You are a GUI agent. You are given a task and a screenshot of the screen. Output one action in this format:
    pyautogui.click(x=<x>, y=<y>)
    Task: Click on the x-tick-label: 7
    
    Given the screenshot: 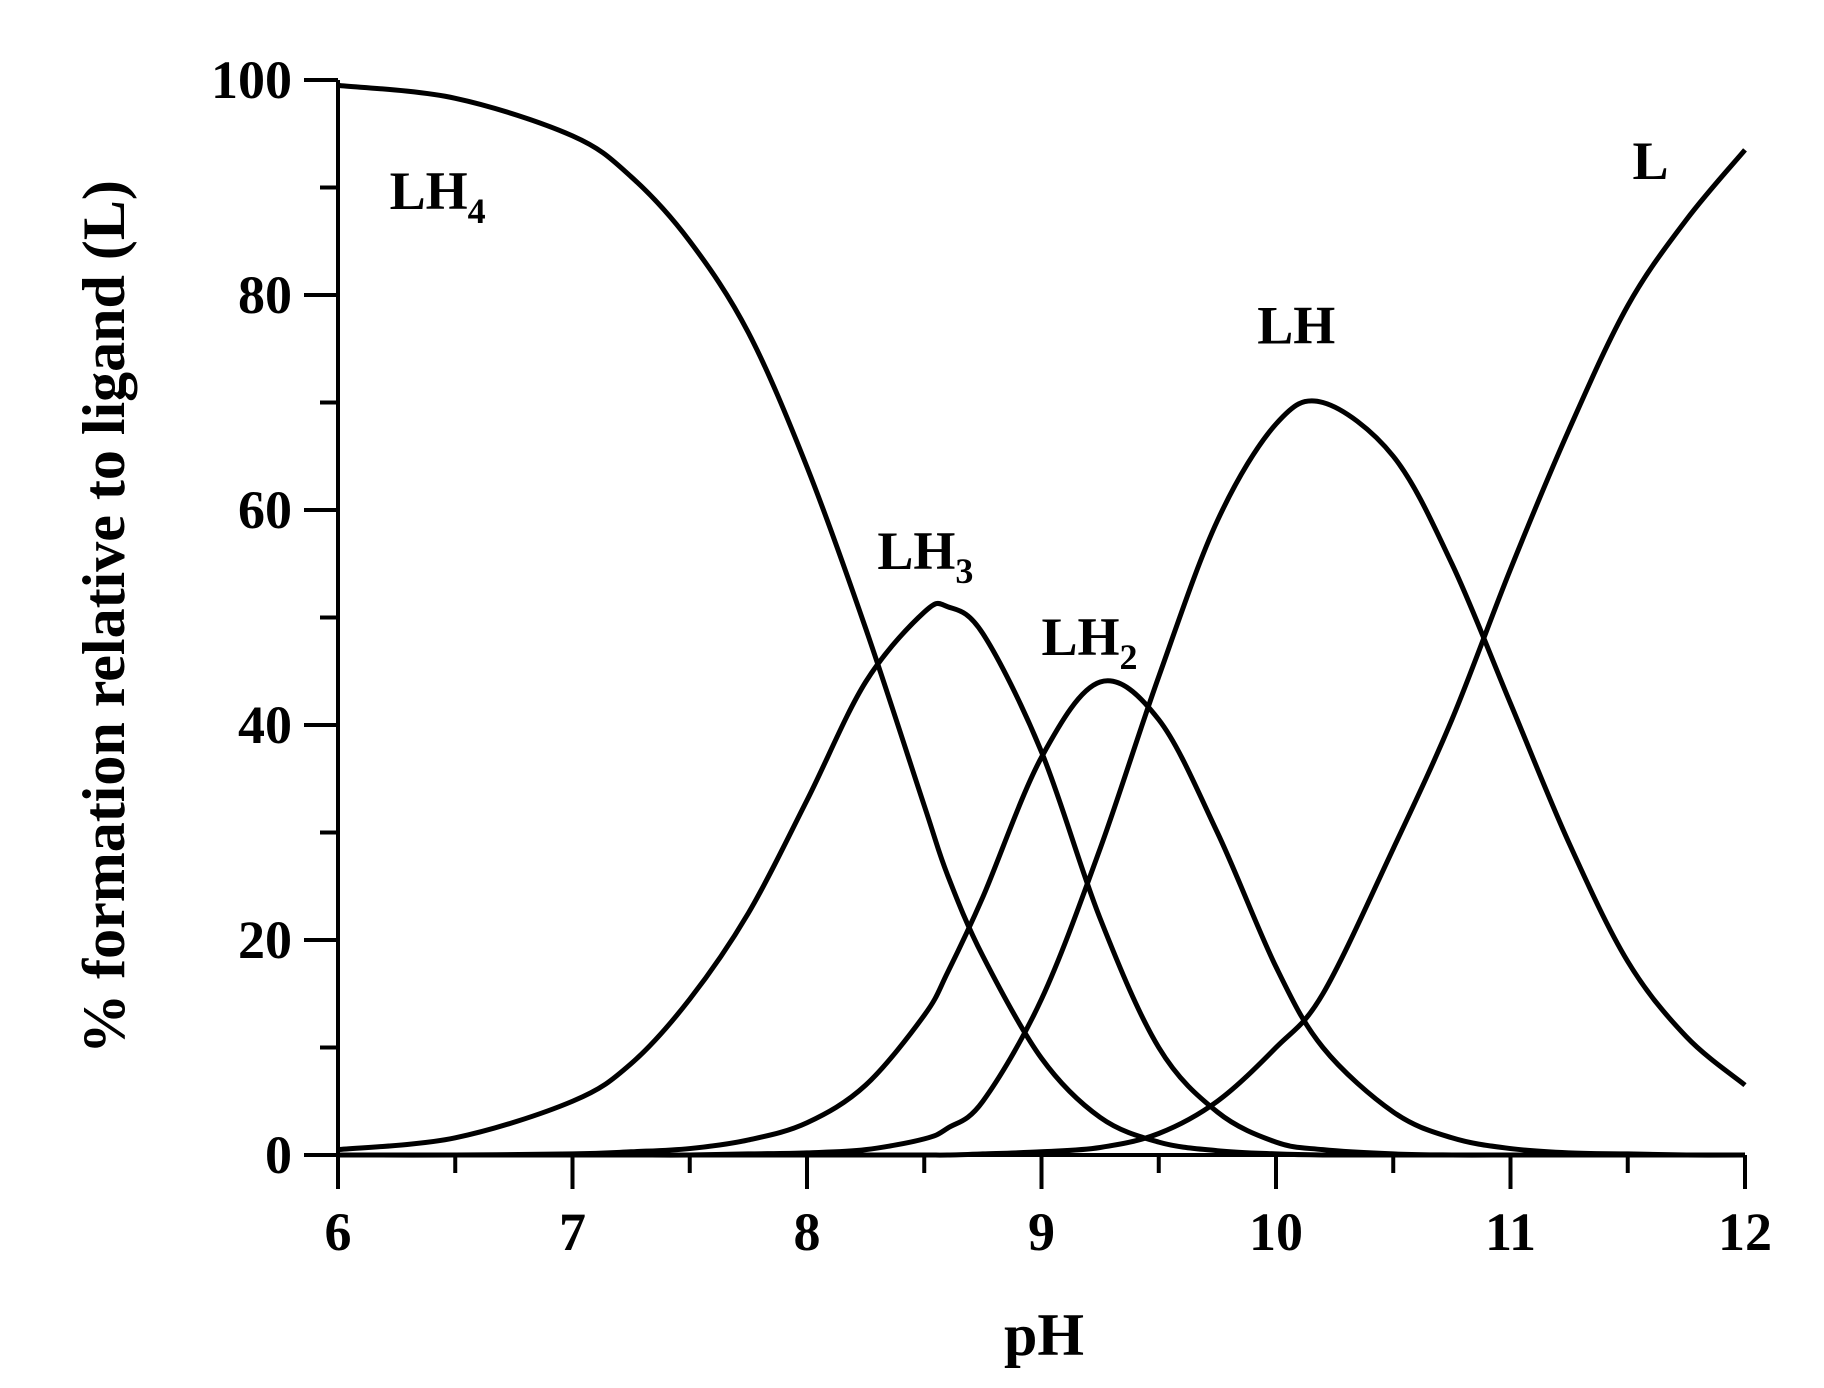 What is the action you would take?
    pyautogui.click(x=572, y=1232)
    